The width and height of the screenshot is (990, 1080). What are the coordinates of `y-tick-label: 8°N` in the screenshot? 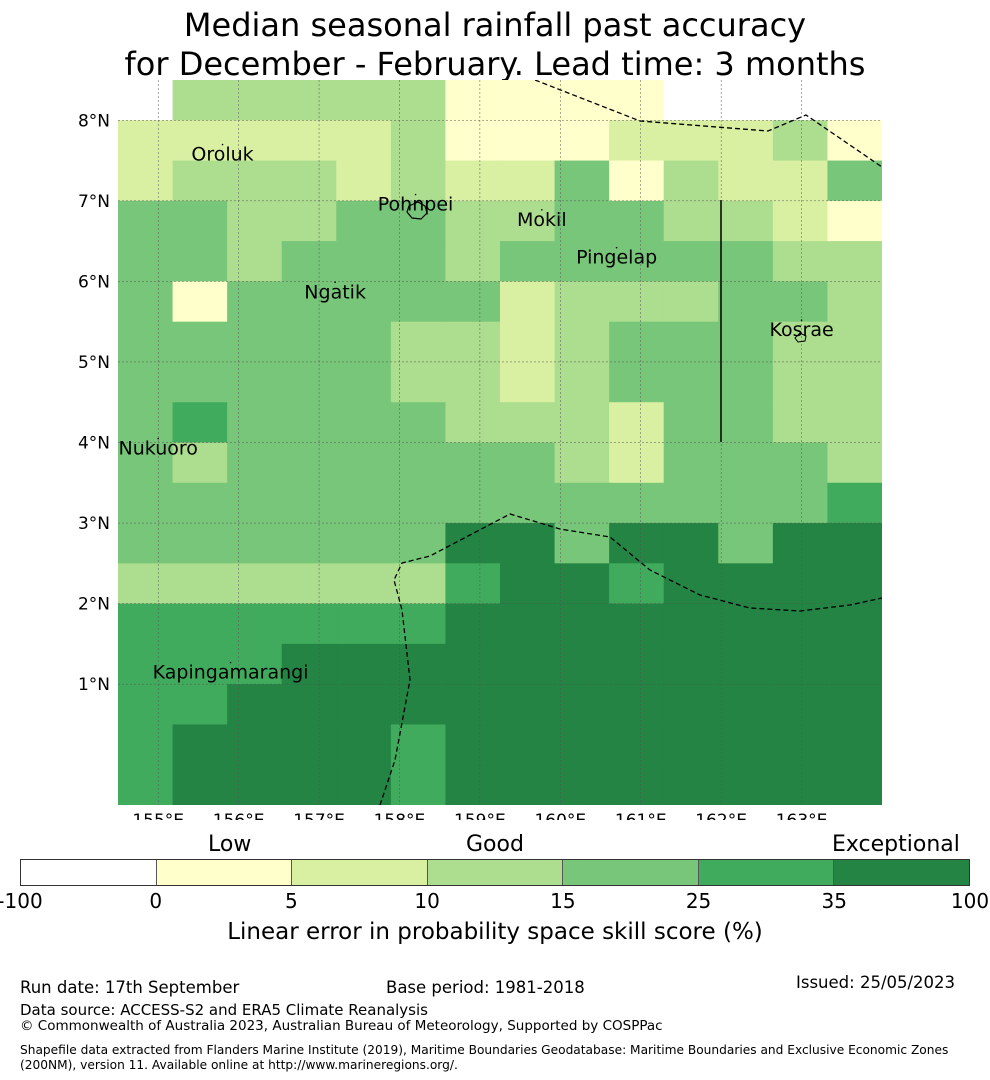 It's located at (94, 121).